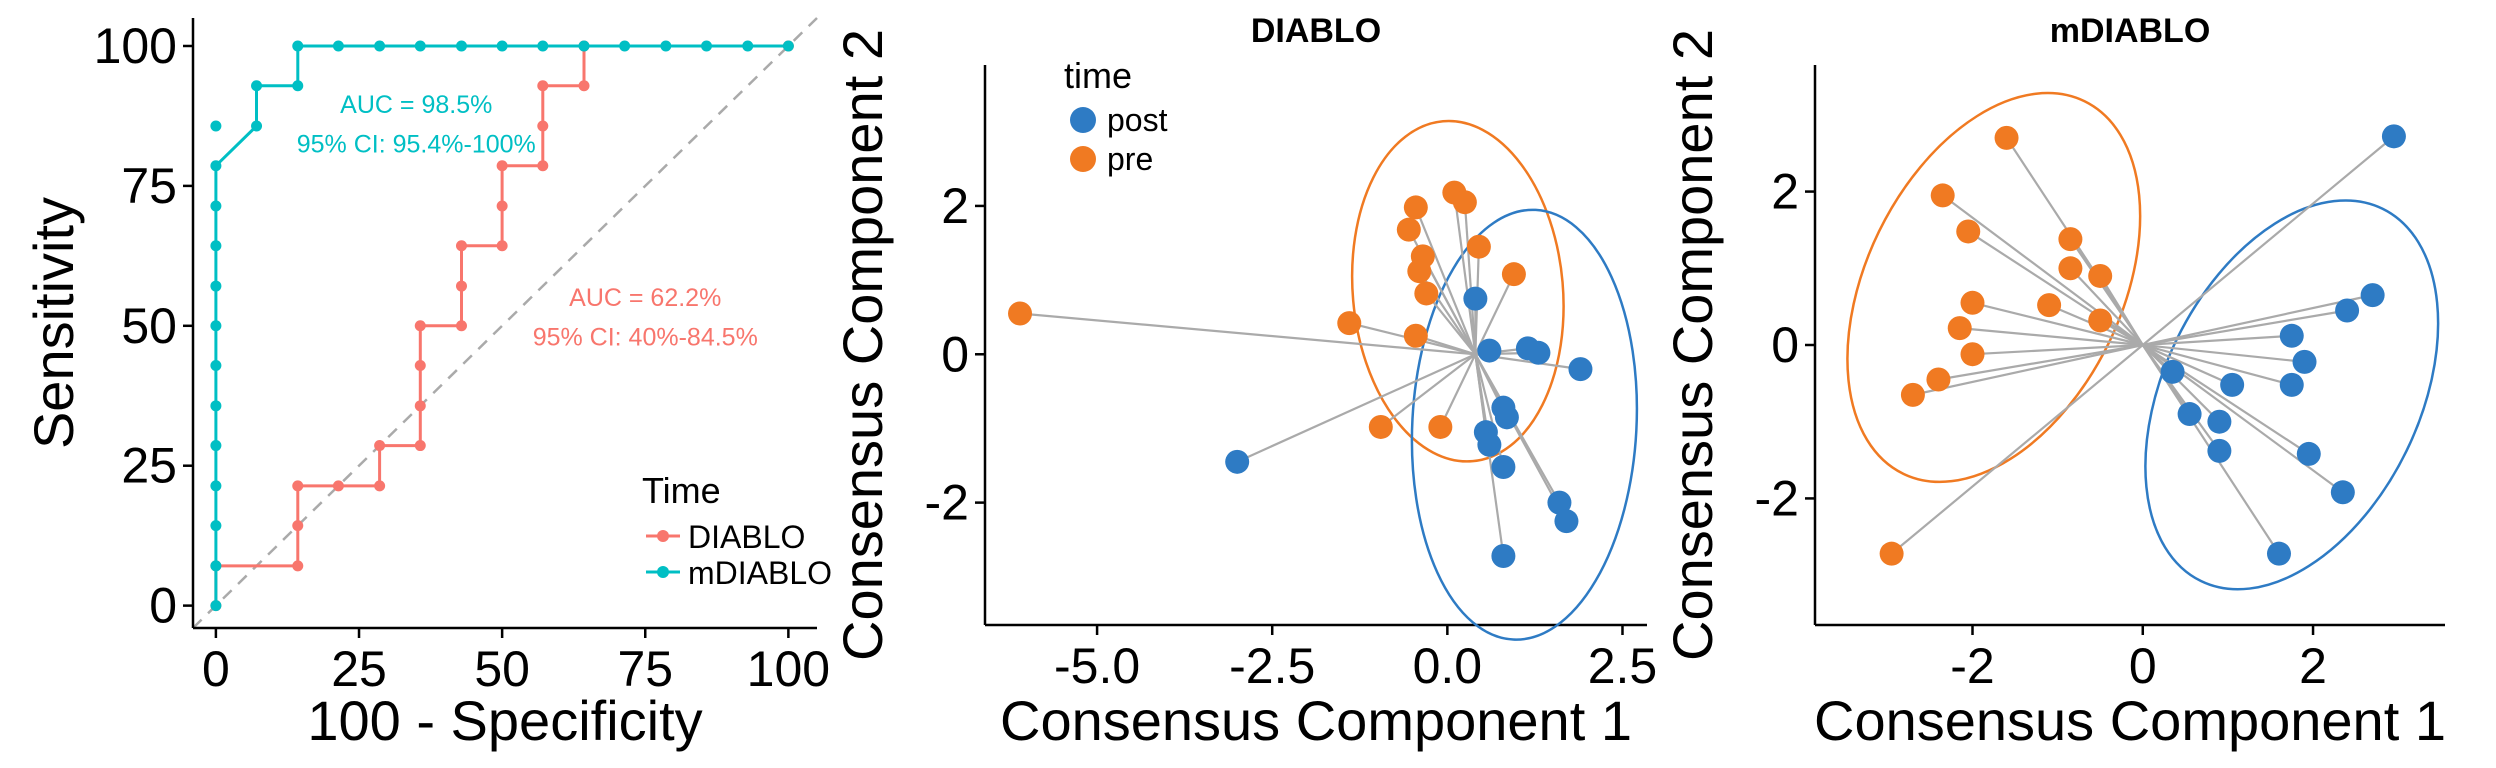 Image resolution: width=2496 pixels, height=768 pixels. Describe the element at coordinates (955, 206) in the screenshot. I see `diablo-y-tick-label: 2` at that location.